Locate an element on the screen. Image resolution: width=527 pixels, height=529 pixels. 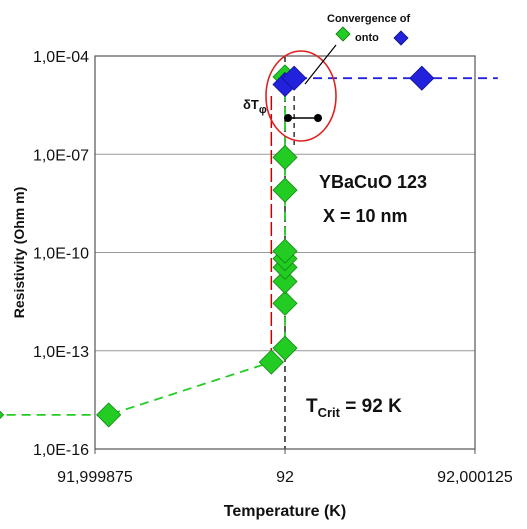
delta-t-left-dot is located at coordinates (288, 118).